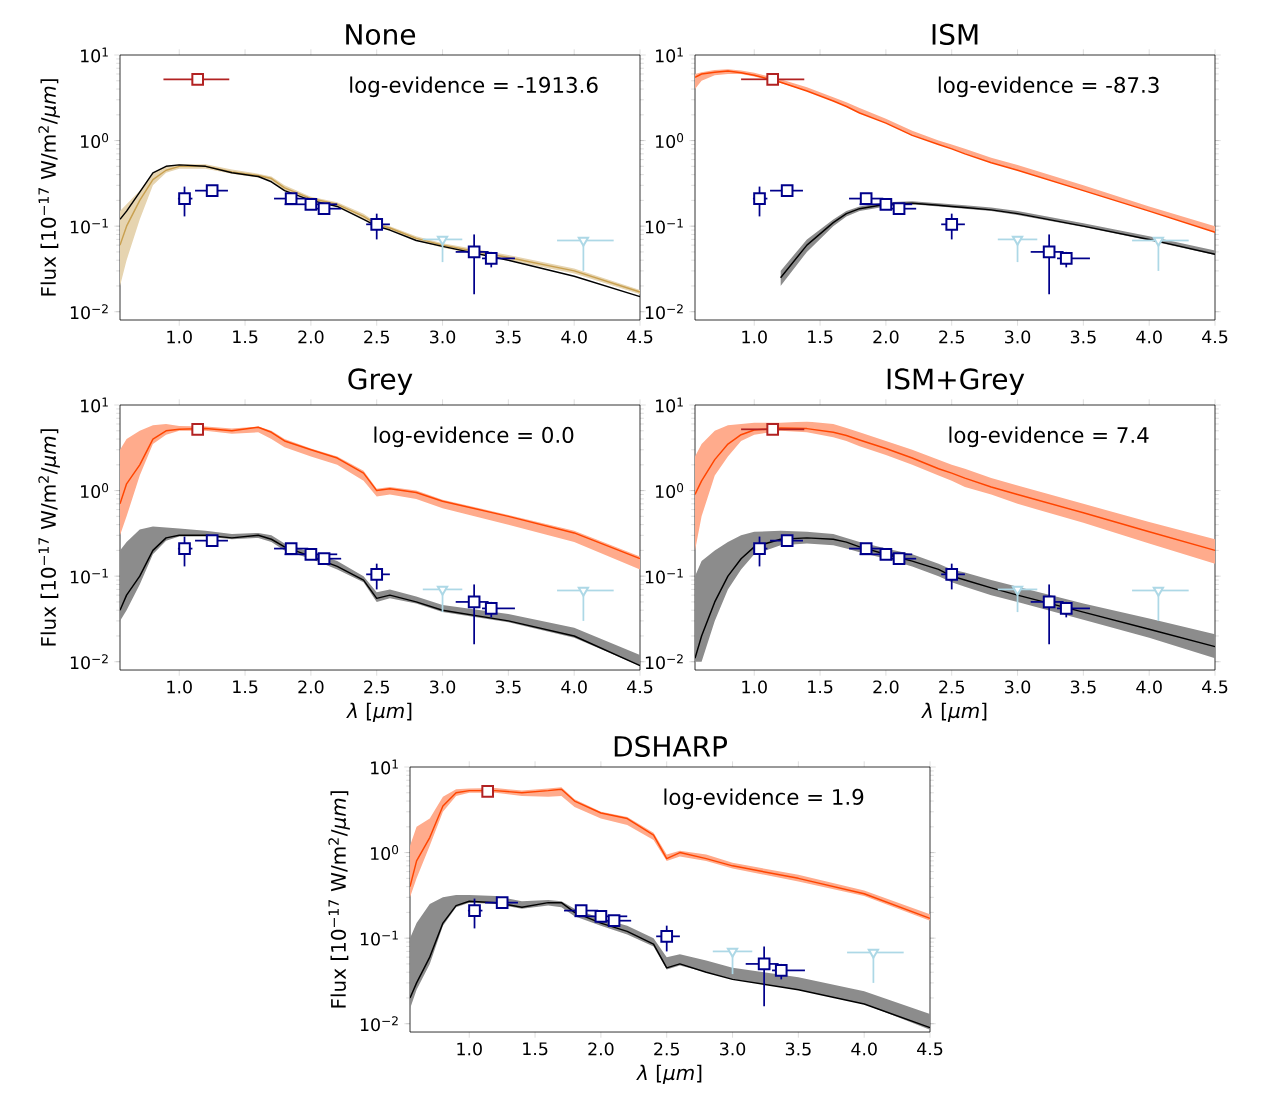  What do you see at coordinates (380, 381) in the screenshot?
I see `chart-title: Grey` at bounding box center [380, 381].